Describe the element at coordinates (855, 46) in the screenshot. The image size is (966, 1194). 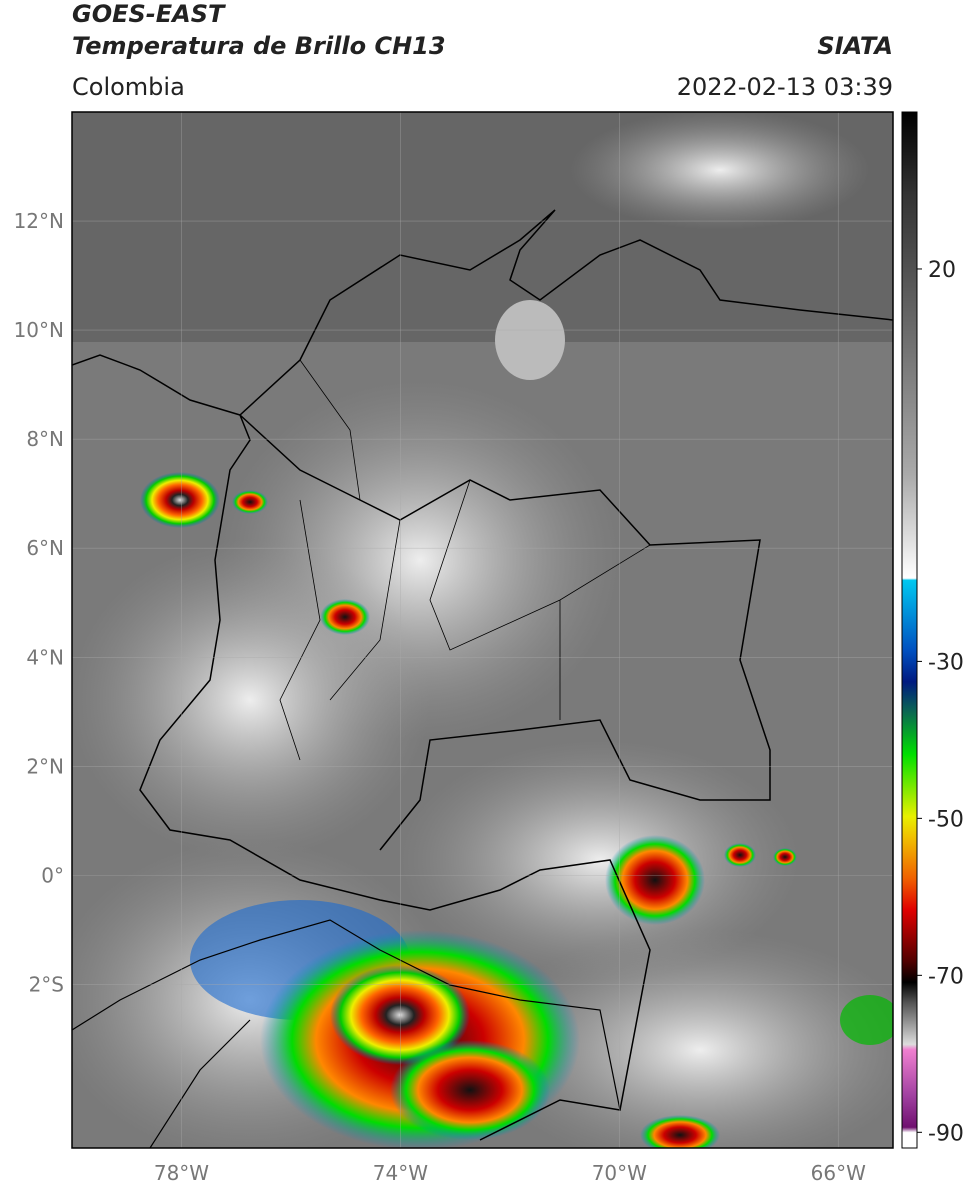
I see `source: SIATA` at that location.